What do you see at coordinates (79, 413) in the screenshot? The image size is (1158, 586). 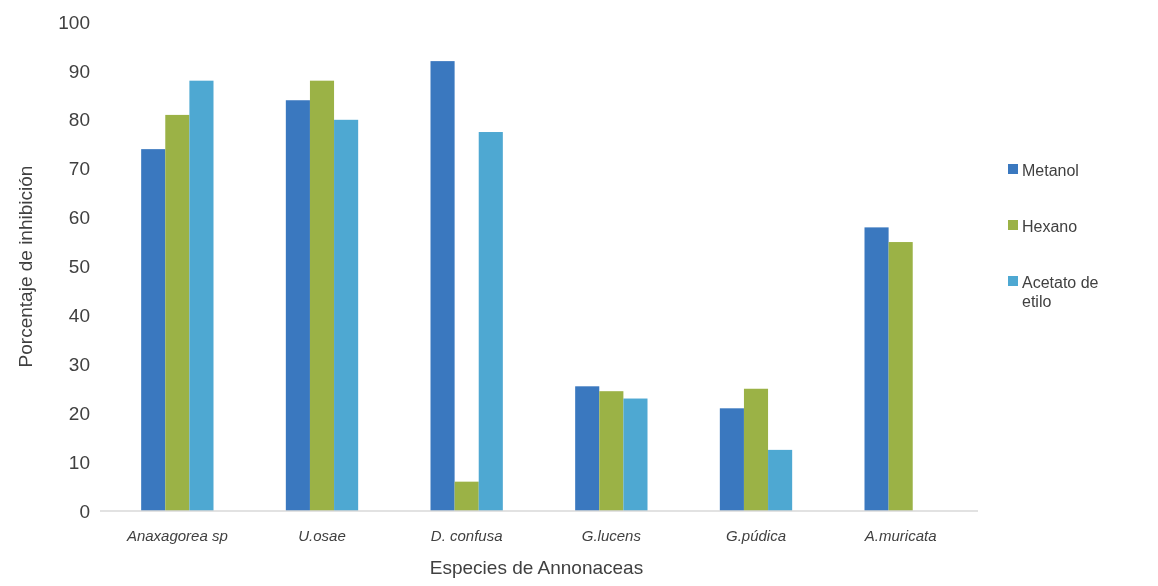 I see `y-tick-label: 20` at bounding box center [79, 413].